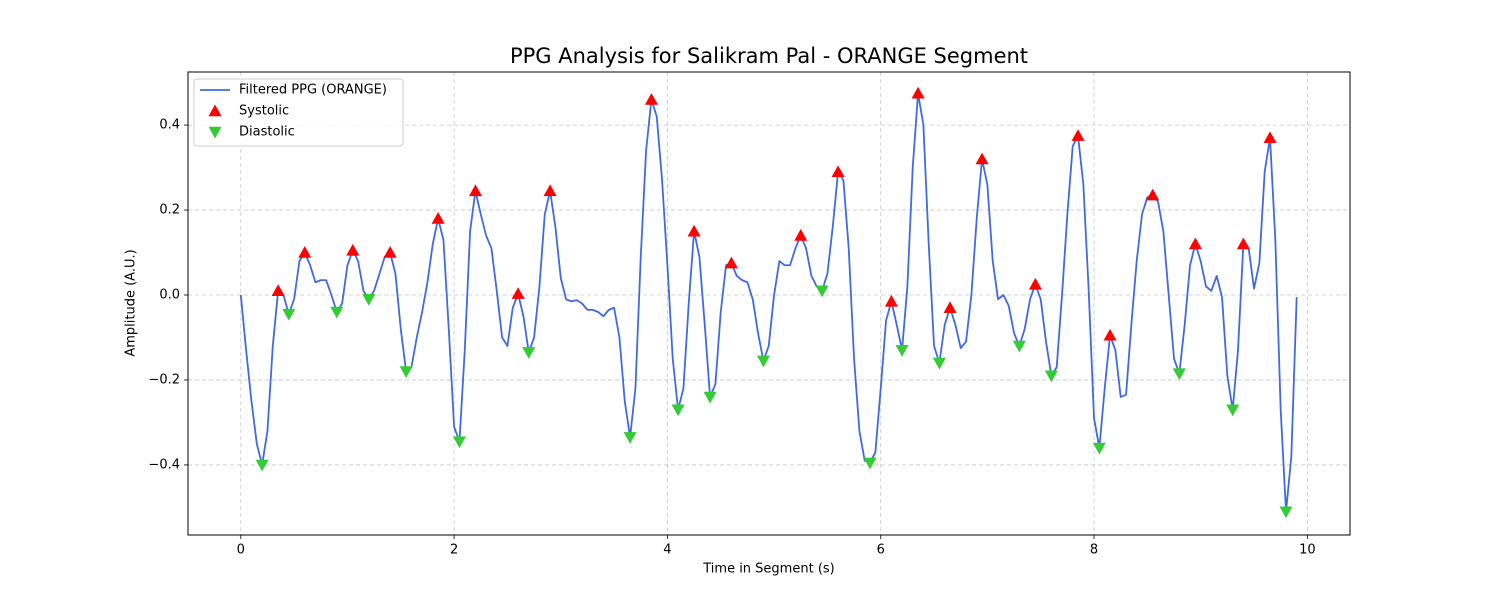 The width and height of the screenshot is (1500, 600). What do you see at coordinates (164, 464) in the screenshot?
I see `y-tick-label: −0.4` at bounding box center [164, 464].